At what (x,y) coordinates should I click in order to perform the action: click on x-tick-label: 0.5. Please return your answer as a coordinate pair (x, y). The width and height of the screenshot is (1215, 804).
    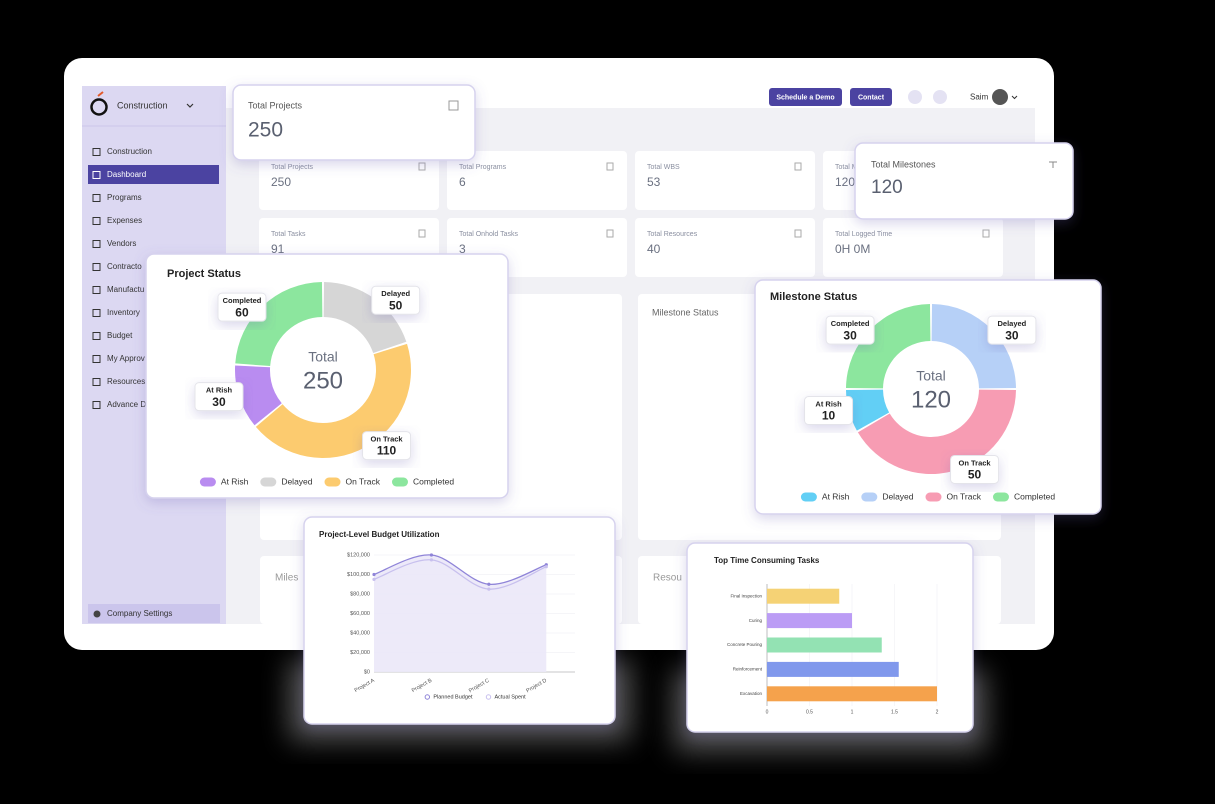
    Looking at the image, I should click on (809, 712).